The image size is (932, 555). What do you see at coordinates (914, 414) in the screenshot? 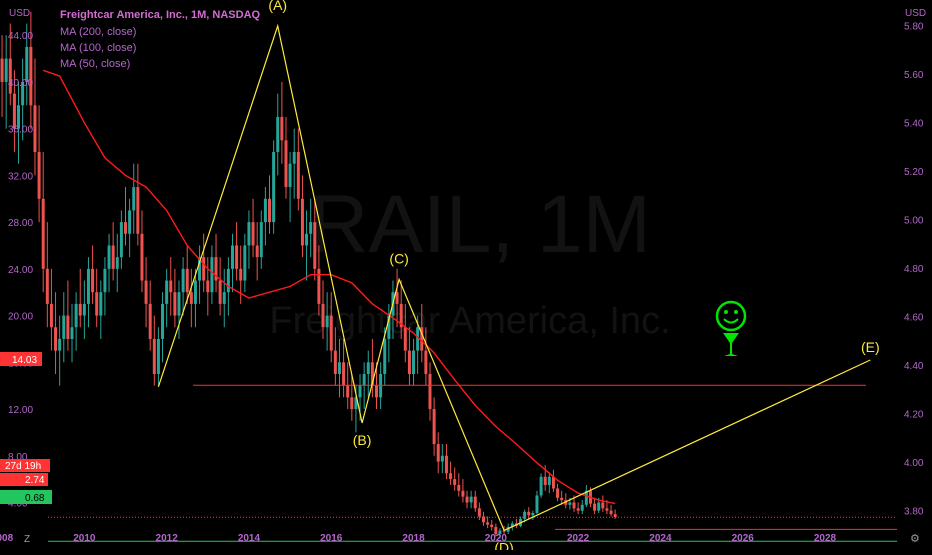
I see `right-axis-tick: 4.20` at bounding box center [914, 414].